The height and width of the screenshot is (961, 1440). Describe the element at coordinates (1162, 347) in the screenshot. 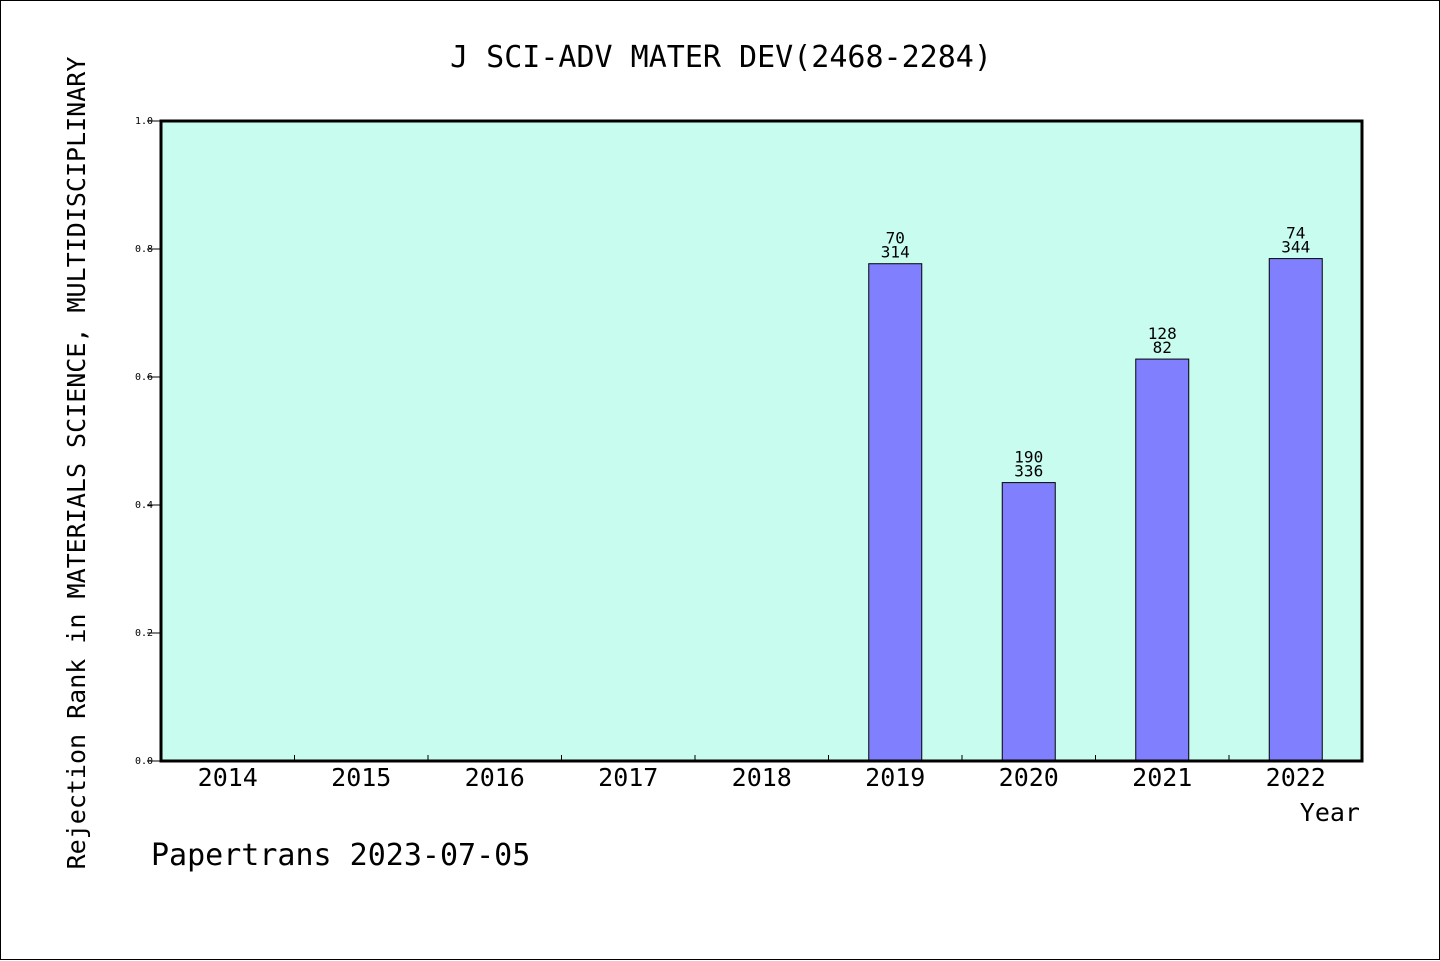

I see `data-label-2021-bottom: 82` at that location.